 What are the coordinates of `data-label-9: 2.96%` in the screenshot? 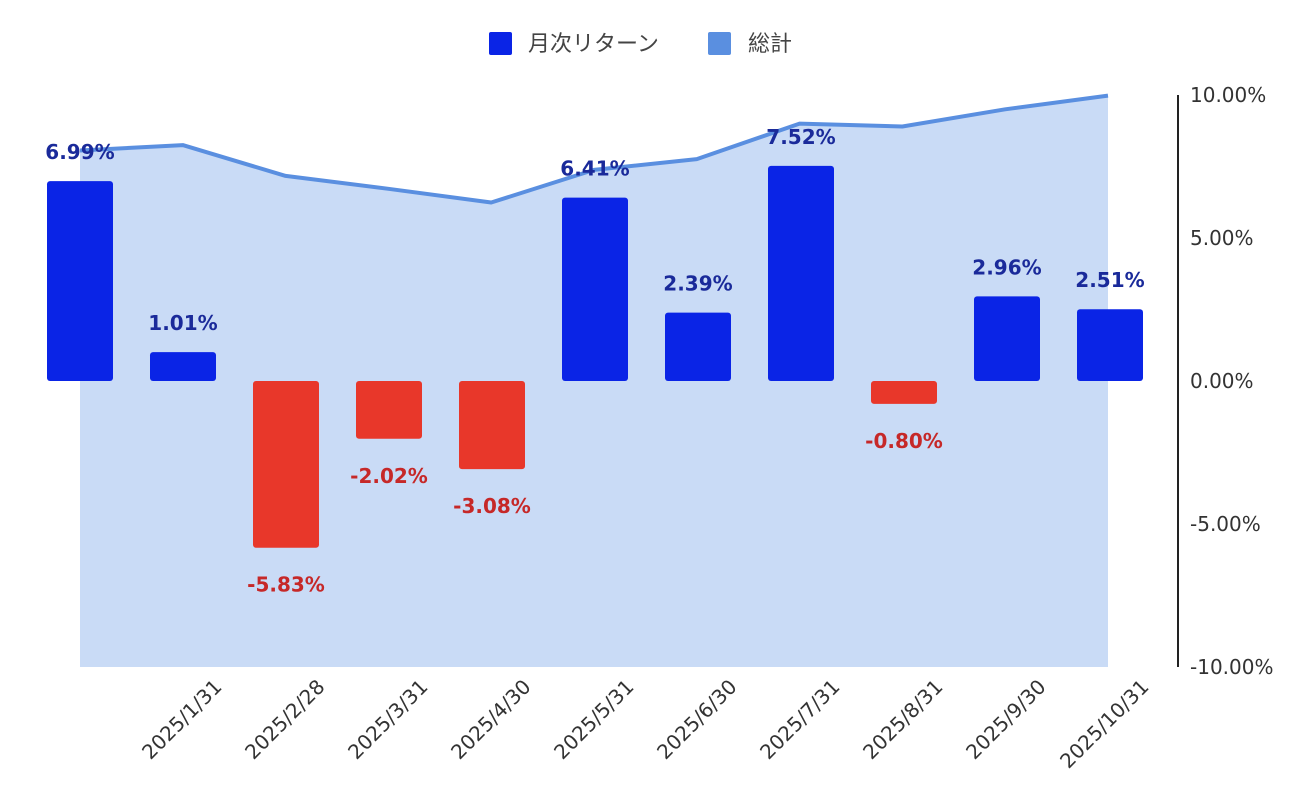 It's located at (1006, 267).